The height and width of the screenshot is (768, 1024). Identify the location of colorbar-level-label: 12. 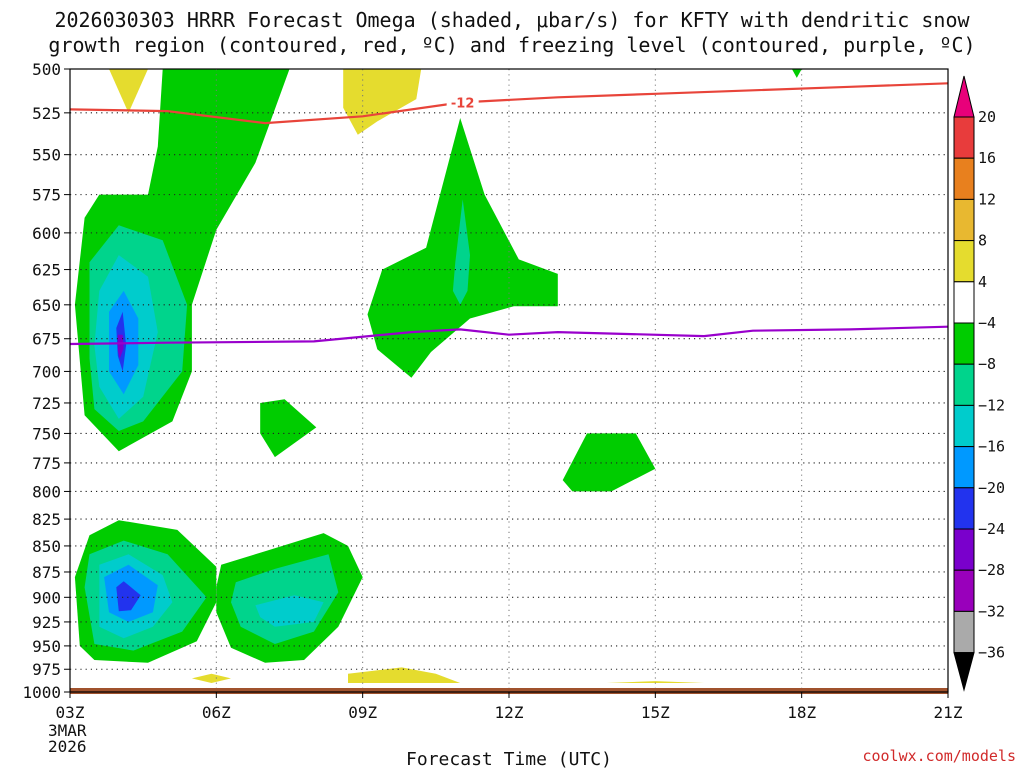
(987, 199).